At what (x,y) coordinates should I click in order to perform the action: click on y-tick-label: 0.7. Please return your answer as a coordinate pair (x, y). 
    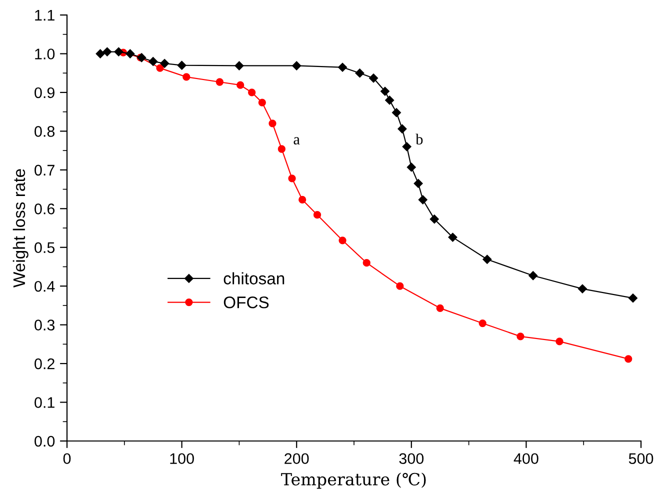
    Looking at the image, I should click on (44, 170).